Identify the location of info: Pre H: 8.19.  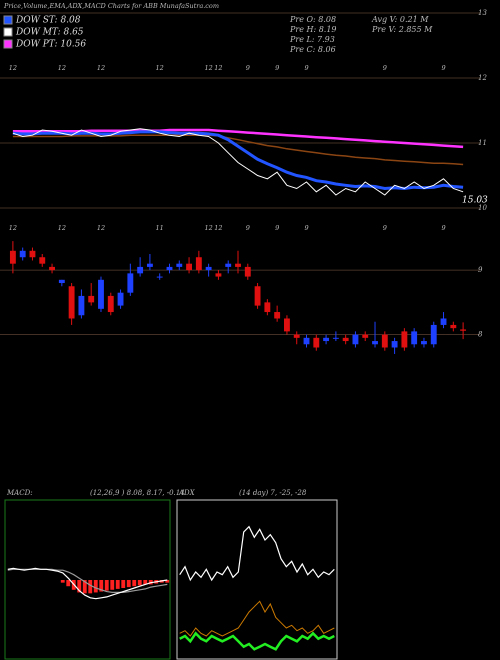
(313, 29).